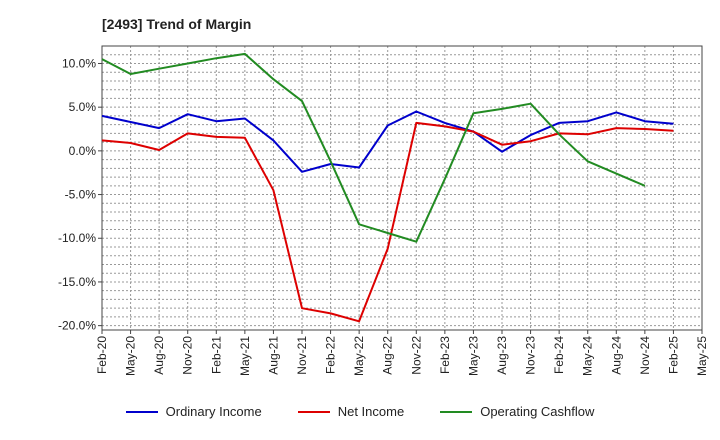 This screenshot has height=440, width=720. I want to click on x-tick-label: Feb-24, so click(559, 355).